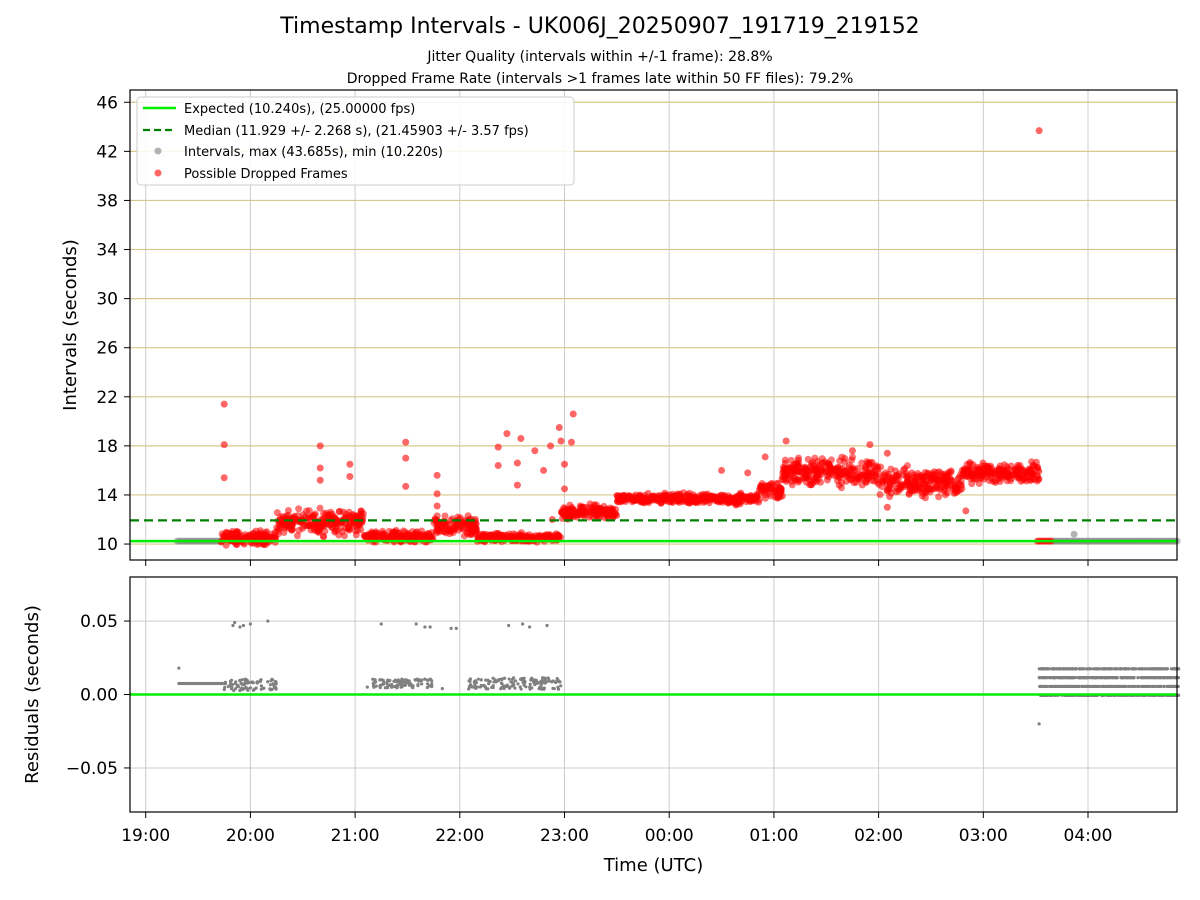 The image size is (1200, 900). What do you see at coordinates (107, 300) in the screenshot?
I see `intervals-ytick-label-30: 30` at bounding box center [107, 300].